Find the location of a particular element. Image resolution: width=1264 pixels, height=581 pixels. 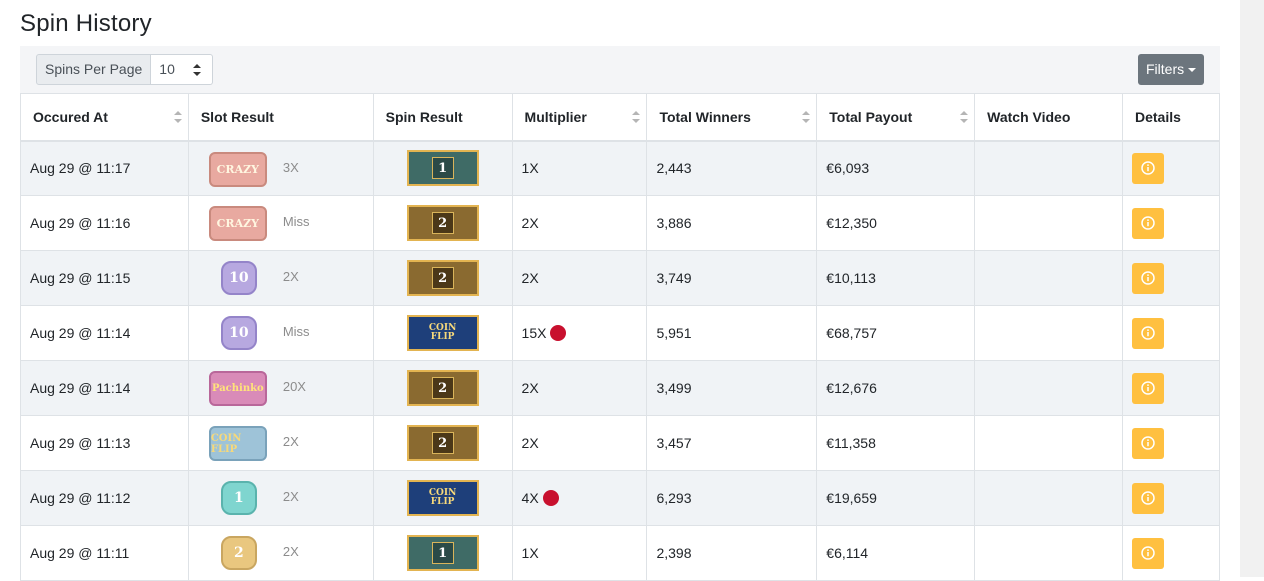

cell-total-winners: 3,749 is located at coordinates (732, 278).